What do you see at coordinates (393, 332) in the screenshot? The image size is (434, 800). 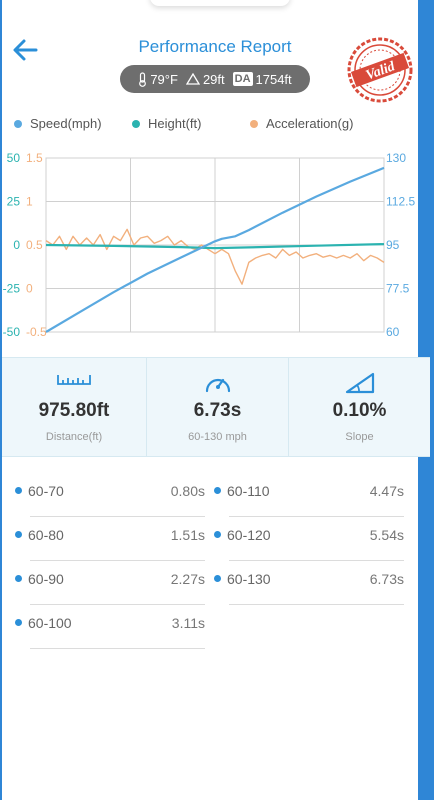 I see `speed-axis-tick-label: 60` at bounding box center [393, 332].